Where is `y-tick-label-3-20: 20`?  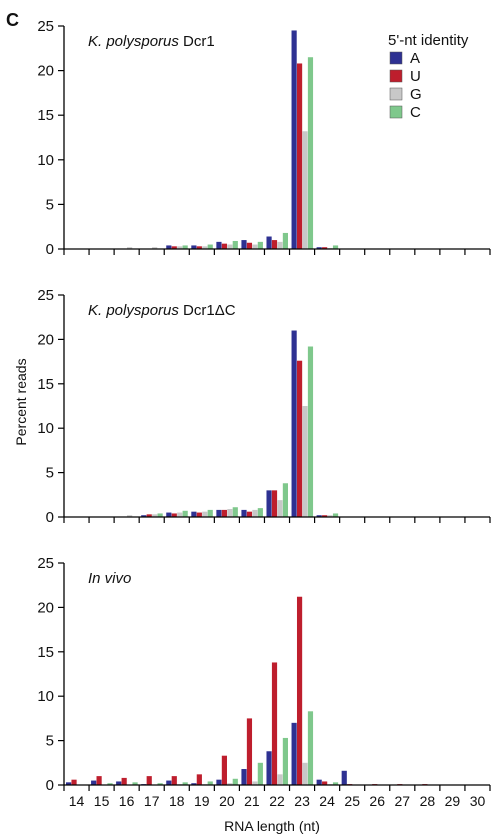 y-tick-label-3-20: 20 is located at coordinates (45, 607).